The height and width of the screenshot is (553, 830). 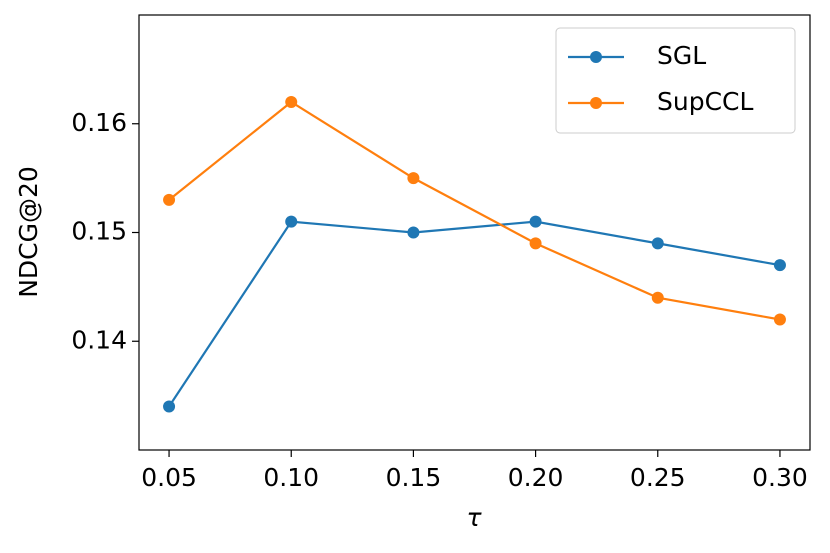 I want to click on x-tick-label: 0.05, so click(x=169, y=477).